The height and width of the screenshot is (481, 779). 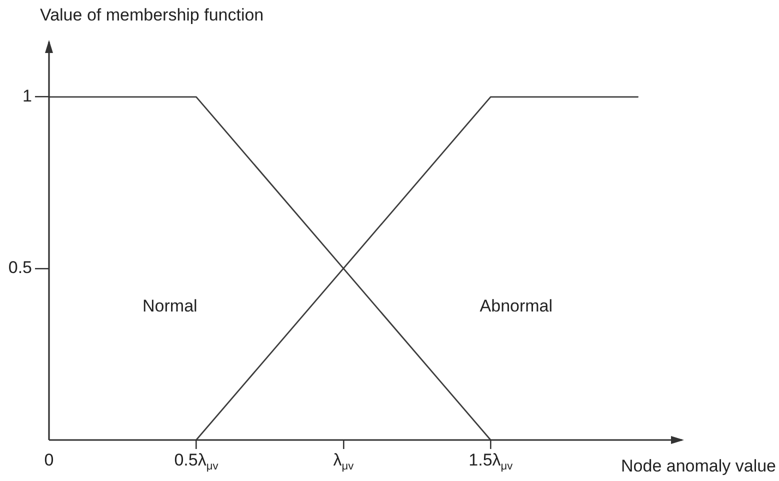 What do you see at coordinates (20, 268) in the screenshot?
I see `y-tick-label: 0.5` at bounding box center [20, 268].